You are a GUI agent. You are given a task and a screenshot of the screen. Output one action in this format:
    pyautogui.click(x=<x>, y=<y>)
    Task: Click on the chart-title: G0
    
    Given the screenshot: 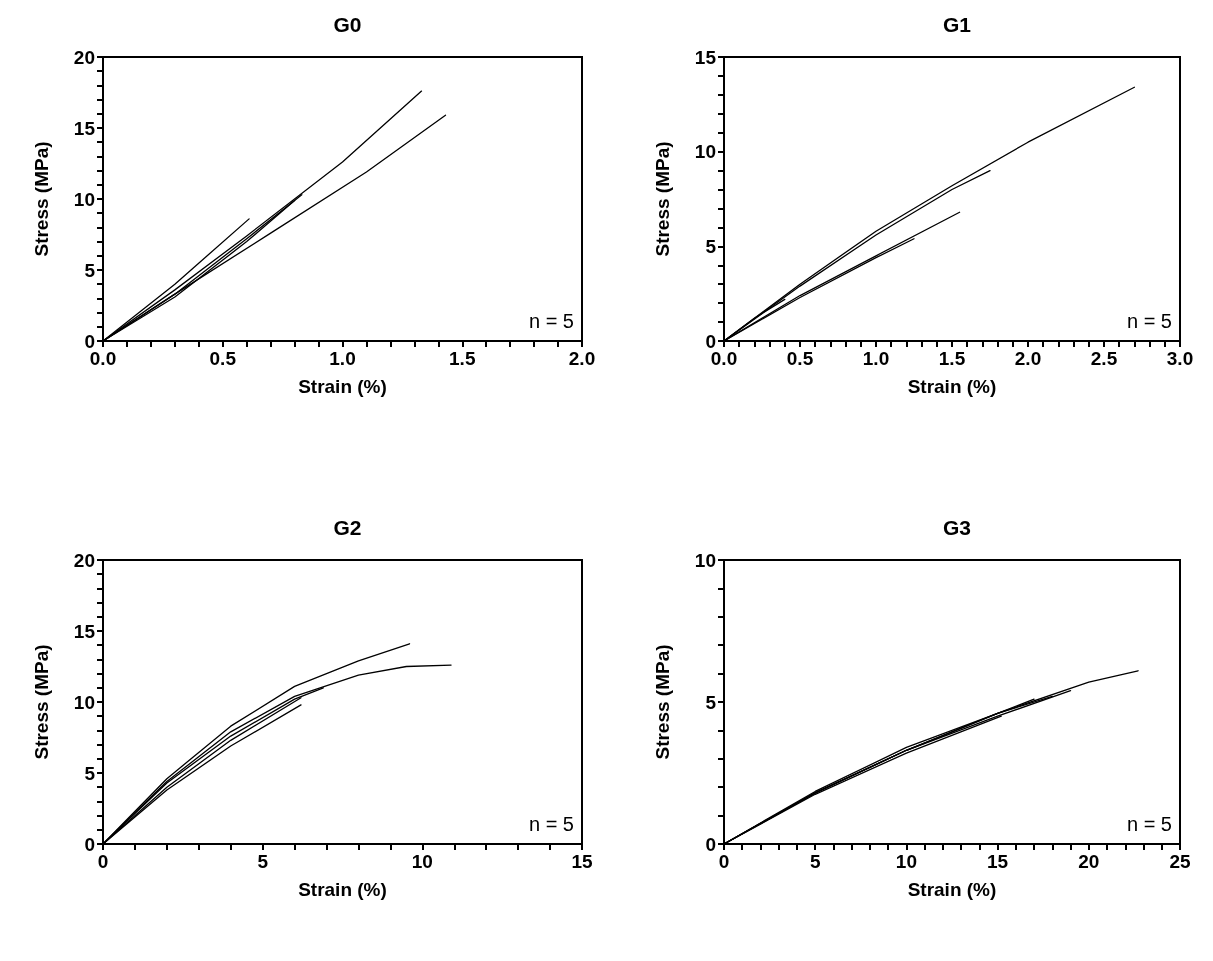 What is the action you would take?
    pyautogui.click(x=347, y=24)
    